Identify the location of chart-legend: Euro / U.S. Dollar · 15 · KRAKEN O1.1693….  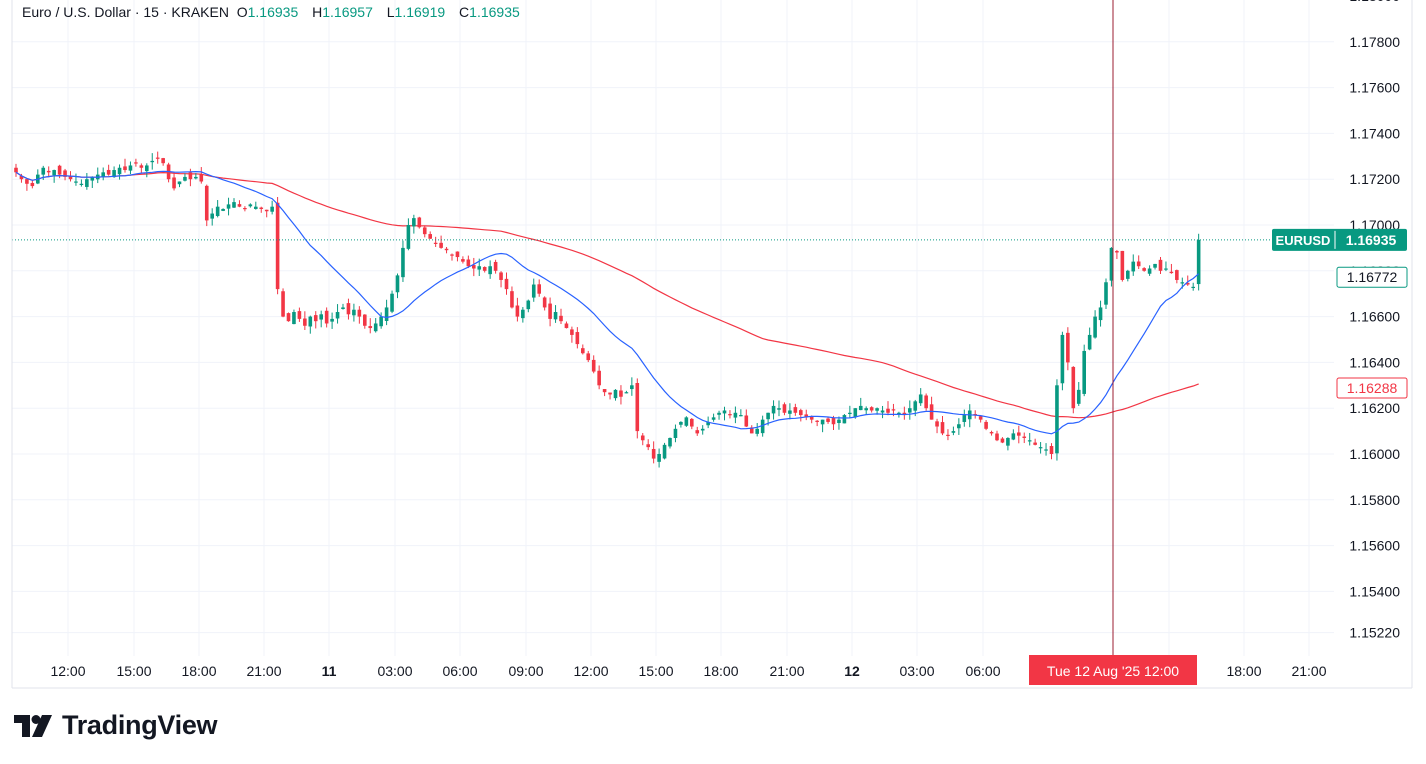
(276, 12).